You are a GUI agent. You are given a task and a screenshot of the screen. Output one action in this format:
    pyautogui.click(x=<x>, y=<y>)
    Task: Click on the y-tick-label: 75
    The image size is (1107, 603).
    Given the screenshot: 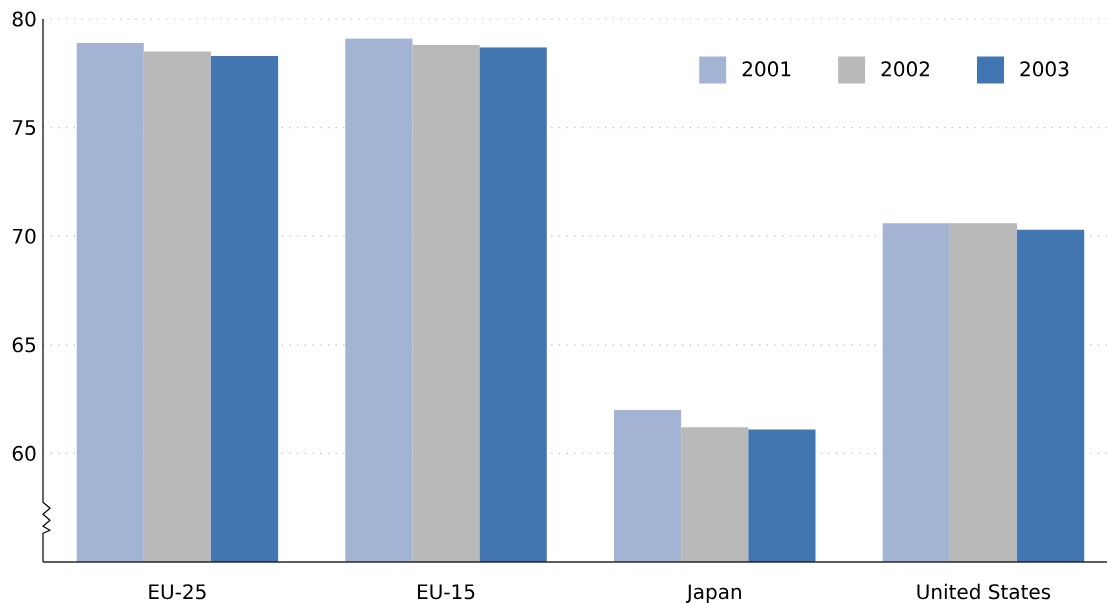 What is the action you would take?
    pyautogui.click(x=24, y=128)
    